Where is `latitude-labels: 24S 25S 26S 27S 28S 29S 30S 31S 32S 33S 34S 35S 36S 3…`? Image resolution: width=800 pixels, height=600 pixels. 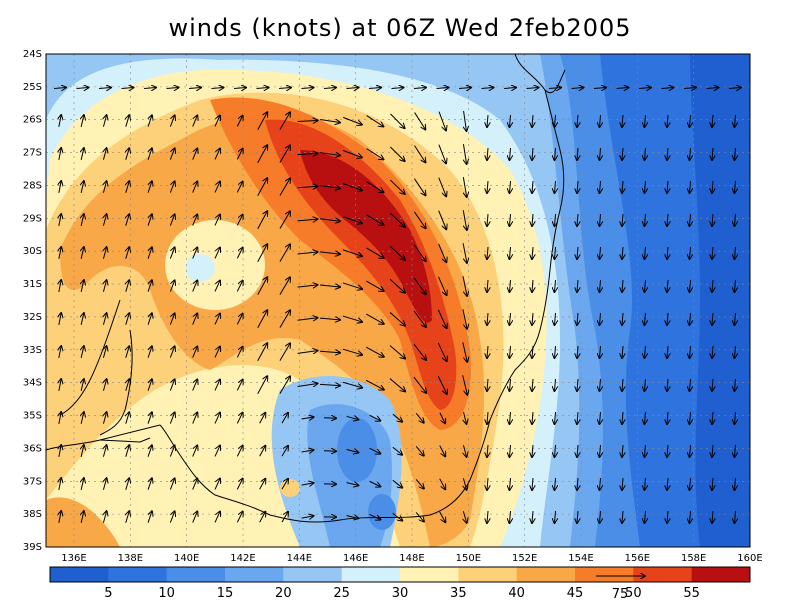
latitude-labels: 24S 25S 26S 27S 28S 29S 30S 31S 32S 33S 34S 35S 36S 3… is located at coordinates (32, 301).